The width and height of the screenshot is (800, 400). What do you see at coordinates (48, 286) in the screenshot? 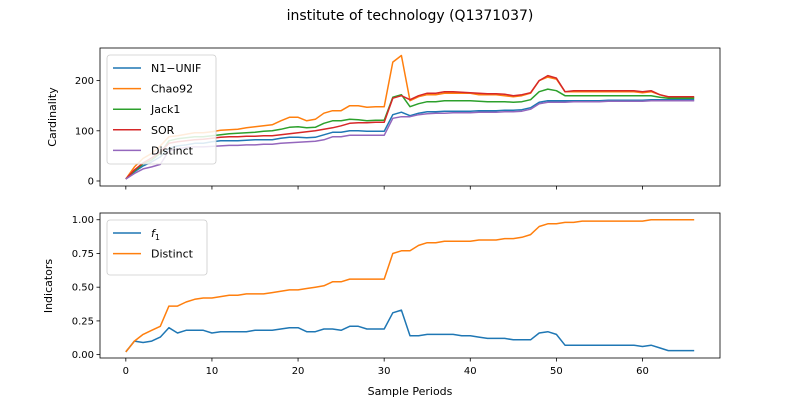
I see `indicators-y-axis-label: Indicators` at bounding box center [48, 286].